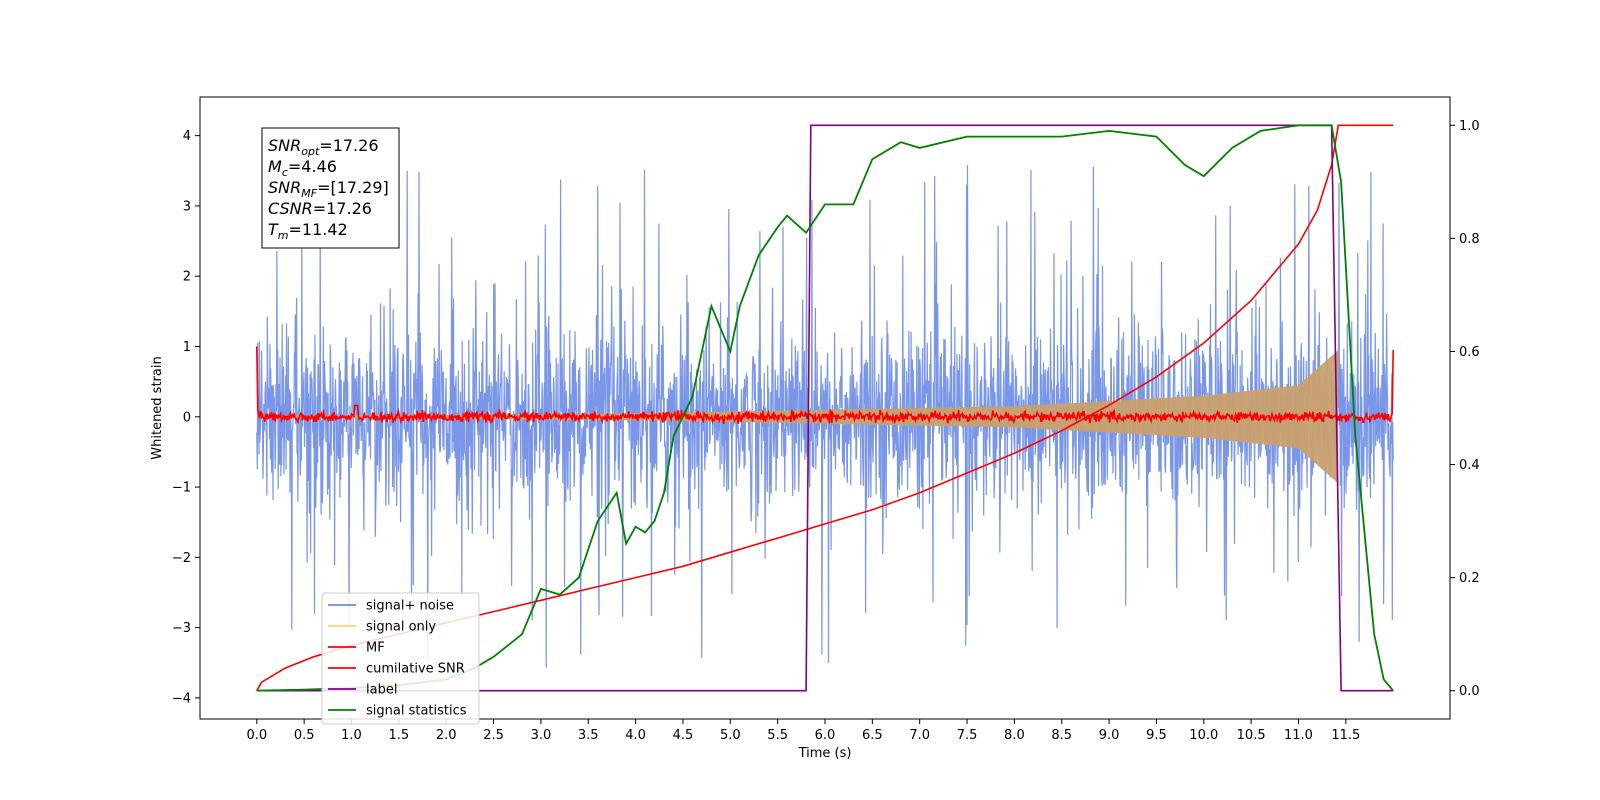  Describe the element at coordinates (309, 193) in the screenshot. I see `stat-subscript: MF` at that location.